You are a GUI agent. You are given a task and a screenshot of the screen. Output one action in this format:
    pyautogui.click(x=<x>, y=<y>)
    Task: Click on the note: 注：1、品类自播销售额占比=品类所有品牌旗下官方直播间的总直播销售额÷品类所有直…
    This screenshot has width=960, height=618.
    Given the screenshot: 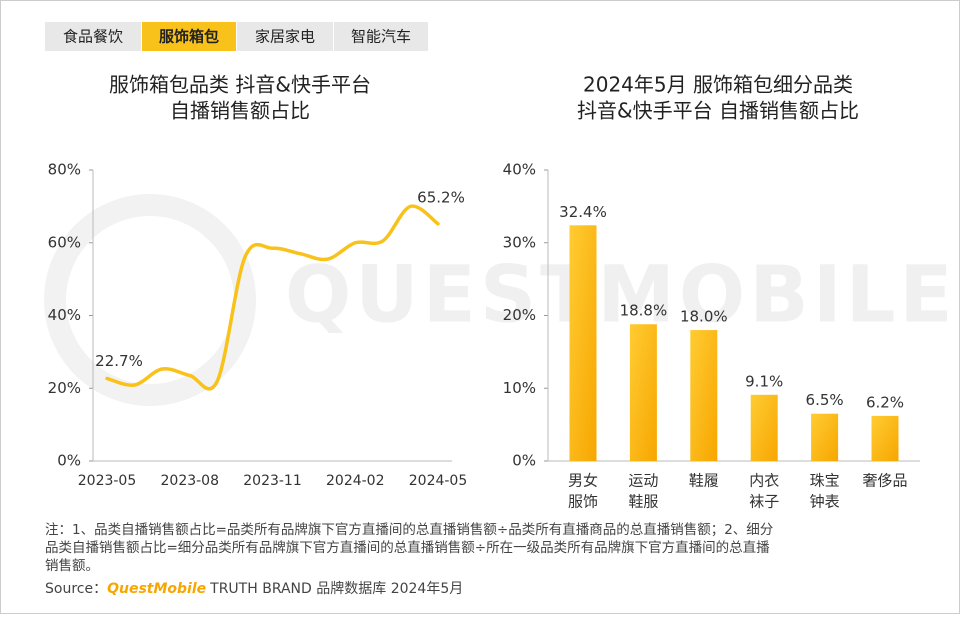 What is the action you would take?
    pyautogui.click(x=409, y=529)
    